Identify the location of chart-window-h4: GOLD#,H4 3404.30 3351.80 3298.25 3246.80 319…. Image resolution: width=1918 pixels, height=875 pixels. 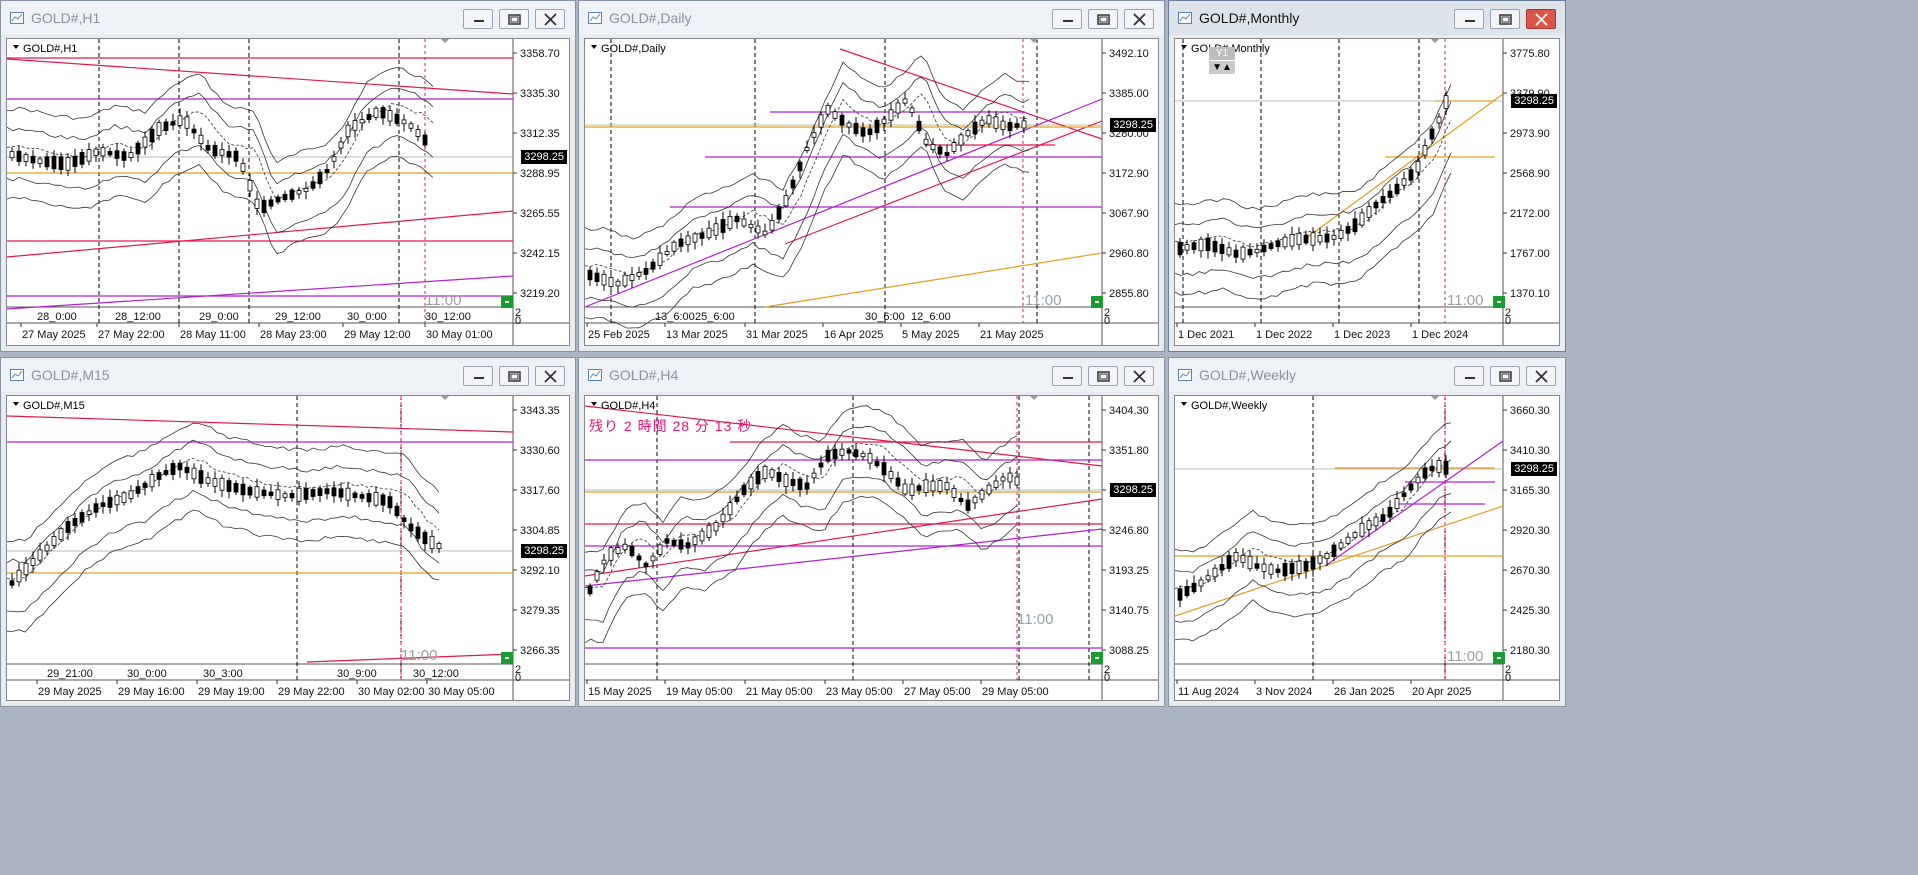
(871, 532).